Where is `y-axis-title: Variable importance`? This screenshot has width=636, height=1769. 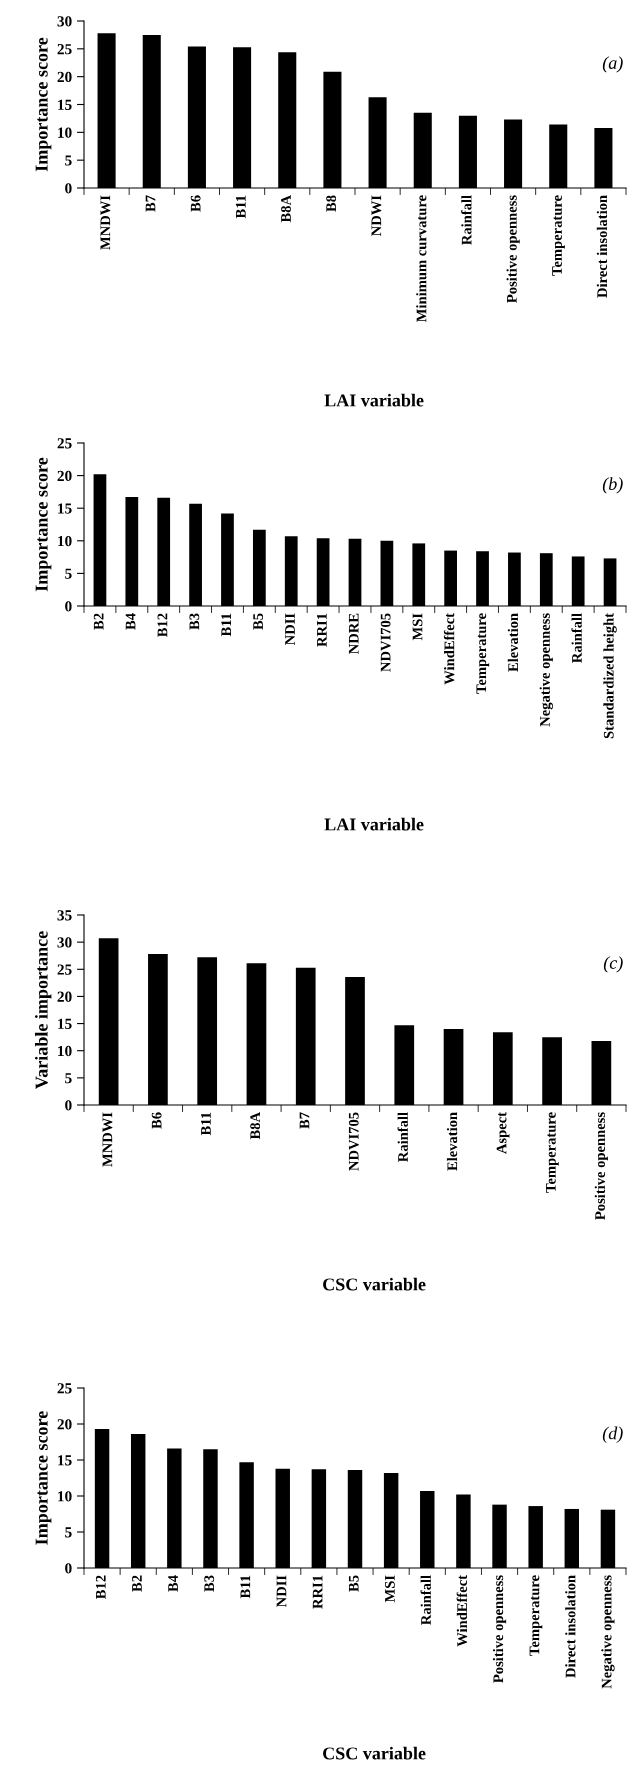
y-axis-title: Variable importance is located at coordinates (43, 1010).